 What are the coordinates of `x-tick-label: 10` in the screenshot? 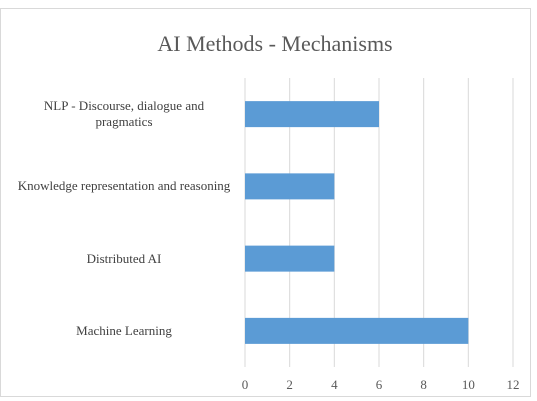 It's located at (468, 384).